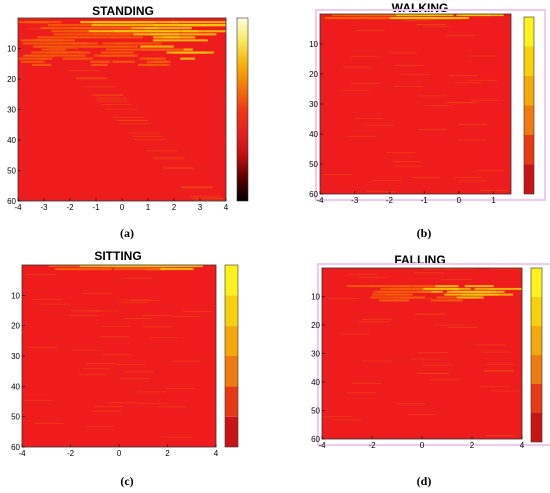  What do you see at coordinates (313, 194) in the screenshot?
I see `y-tick-label: 60` at bounding box center [313, 194].